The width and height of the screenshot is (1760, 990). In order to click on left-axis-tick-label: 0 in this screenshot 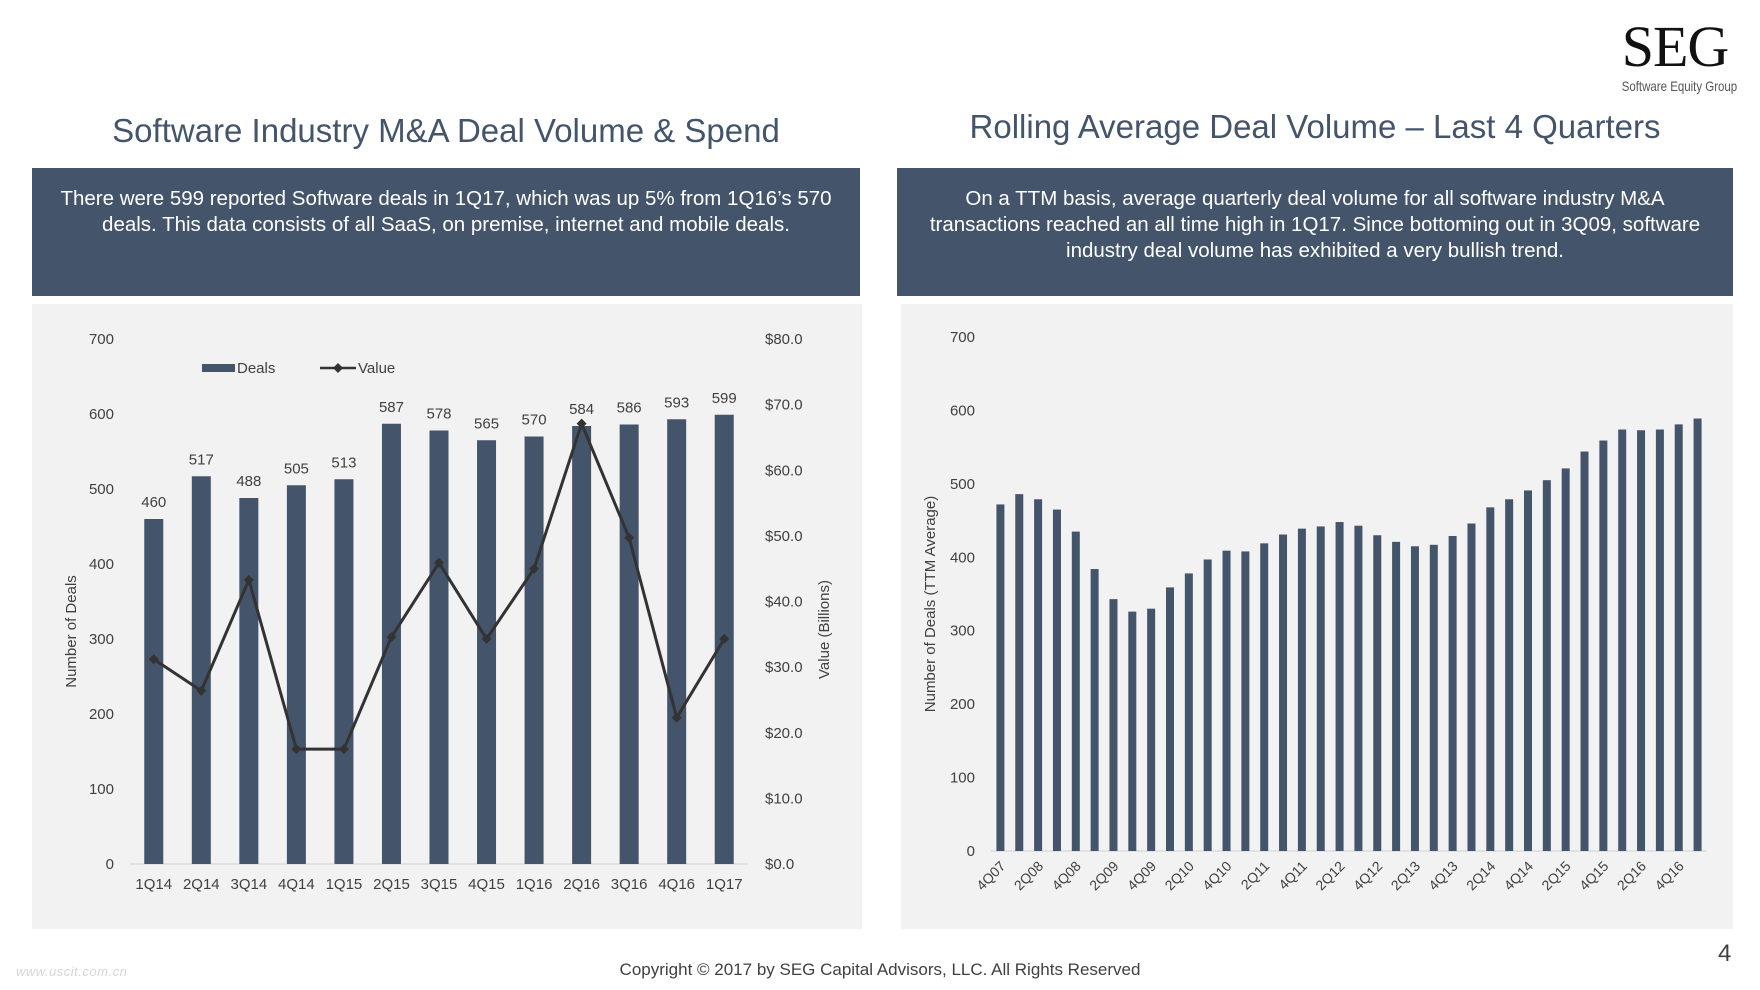, I will do `click(110, 864)`.